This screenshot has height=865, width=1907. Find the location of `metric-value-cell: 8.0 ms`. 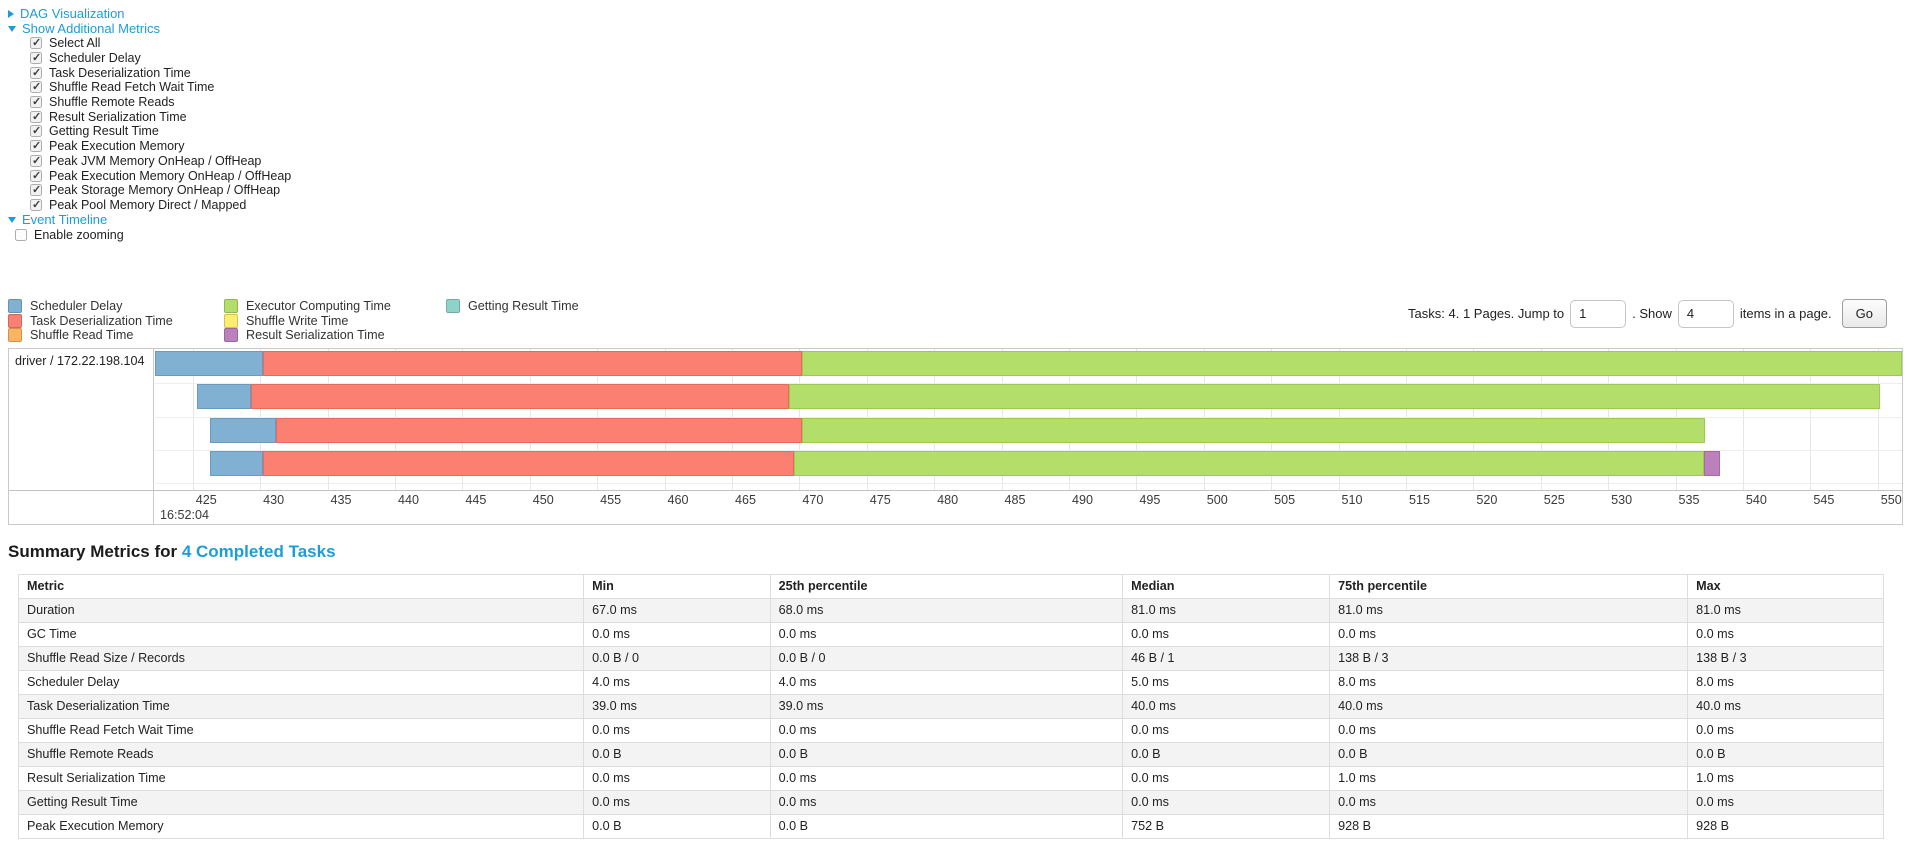

metric-value-cell: 8.0 ms is located at coordinates (1785, 682).